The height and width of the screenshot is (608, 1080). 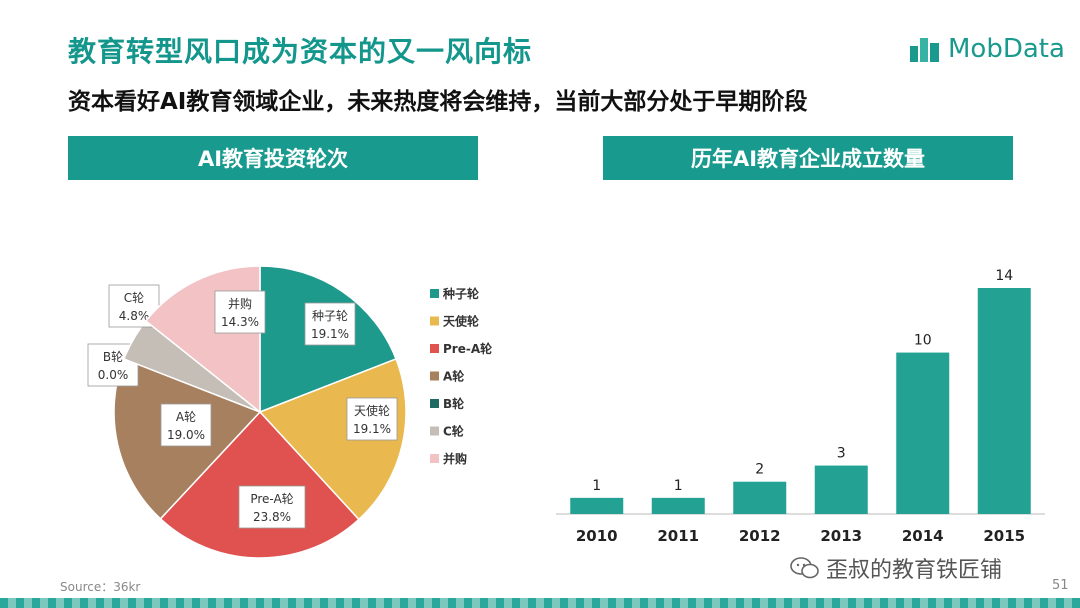 I want to click on pie-label-value-6: 14.3%, so click(x=240, y=322).